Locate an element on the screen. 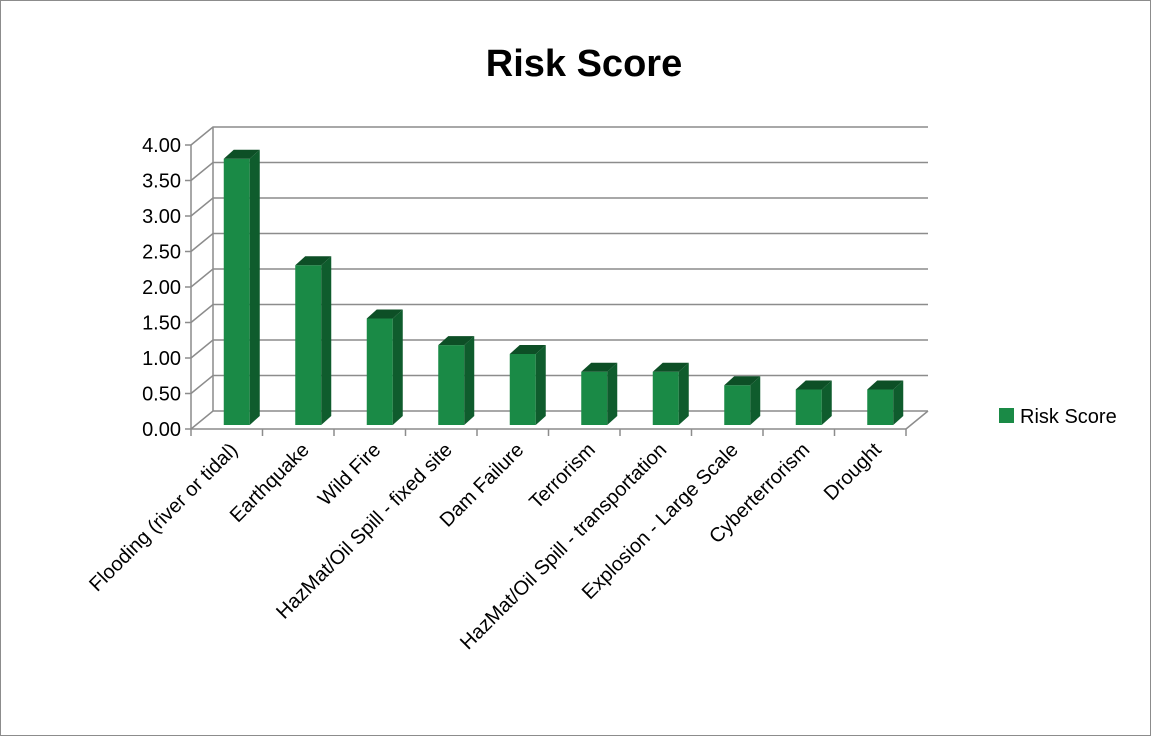  floor-right-edge is located at coordinates (917, 420).